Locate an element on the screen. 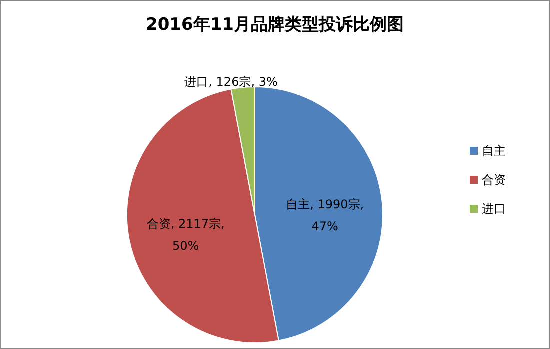  data-label: 自主, 1990宗, 47% is located at coordinates (325, 215).